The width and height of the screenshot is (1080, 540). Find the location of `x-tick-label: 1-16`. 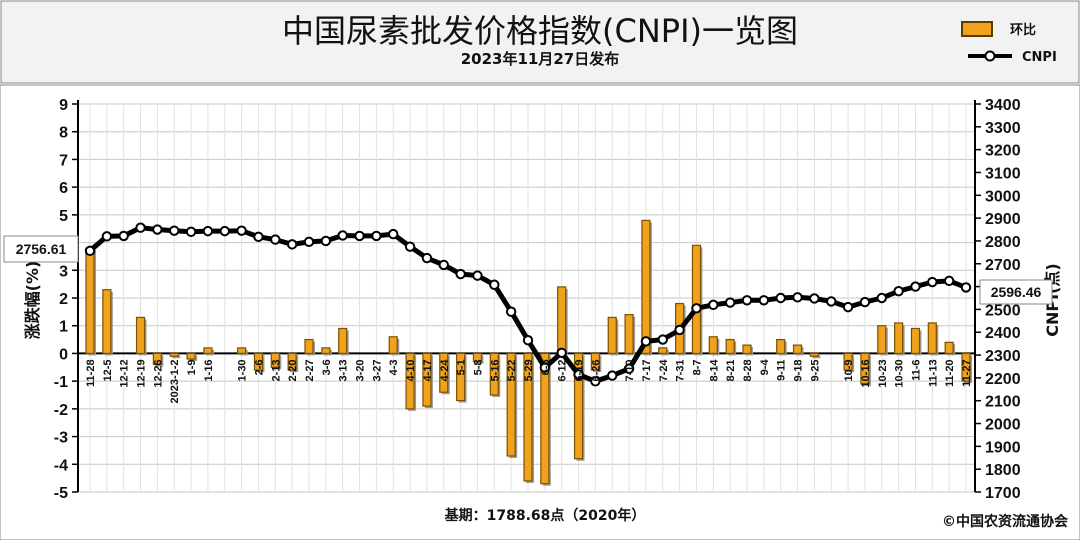

x-tick-label: 1-16 is located at coordinates (209, 370).